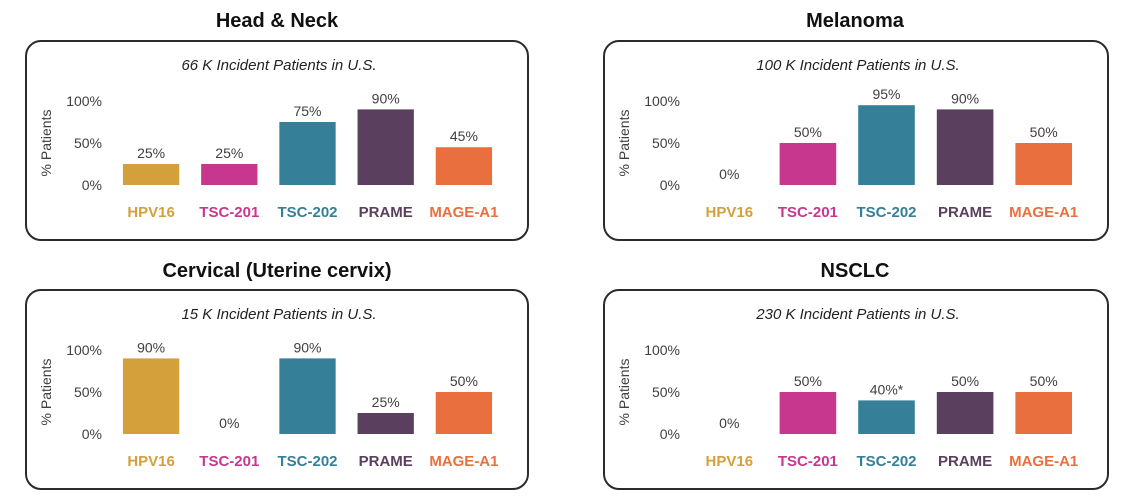 The image size is (1121, 497). Describe the element at coordinates (278, 314) in the screenshot. I see `chart-subtitle: 15 K Incident Patients in U.S.` at that location.